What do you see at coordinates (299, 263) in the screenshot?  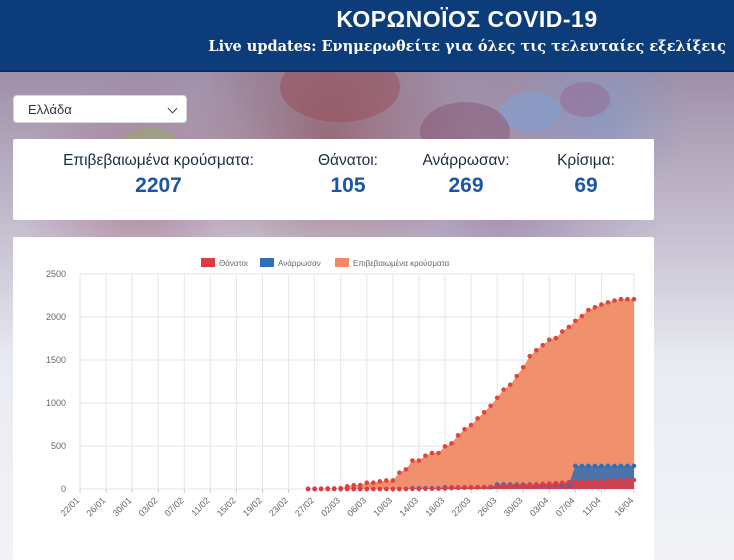 I see `legend-label: Ανάρρωσαν` at bounding box center [299, 263].